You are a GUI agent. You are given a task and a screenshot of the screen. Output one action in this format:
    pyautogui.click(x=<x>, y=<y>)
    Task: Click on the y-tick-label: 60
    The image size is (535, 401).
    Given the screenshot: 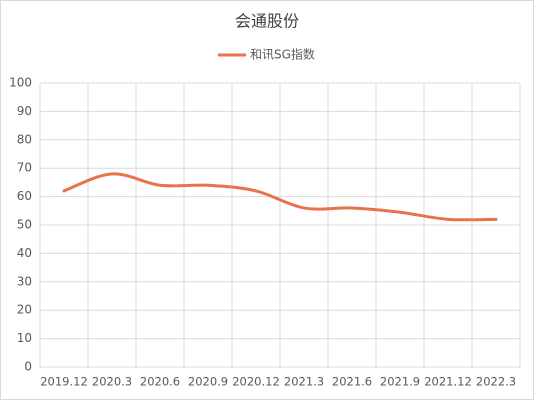 What is the action you would take?
    pyautogui.click(x=24, y=196)
    